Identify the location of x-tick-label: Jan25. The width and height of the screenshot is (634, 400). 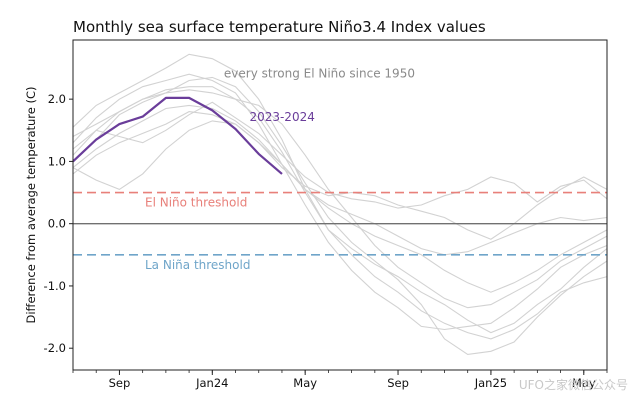
(490, 383).